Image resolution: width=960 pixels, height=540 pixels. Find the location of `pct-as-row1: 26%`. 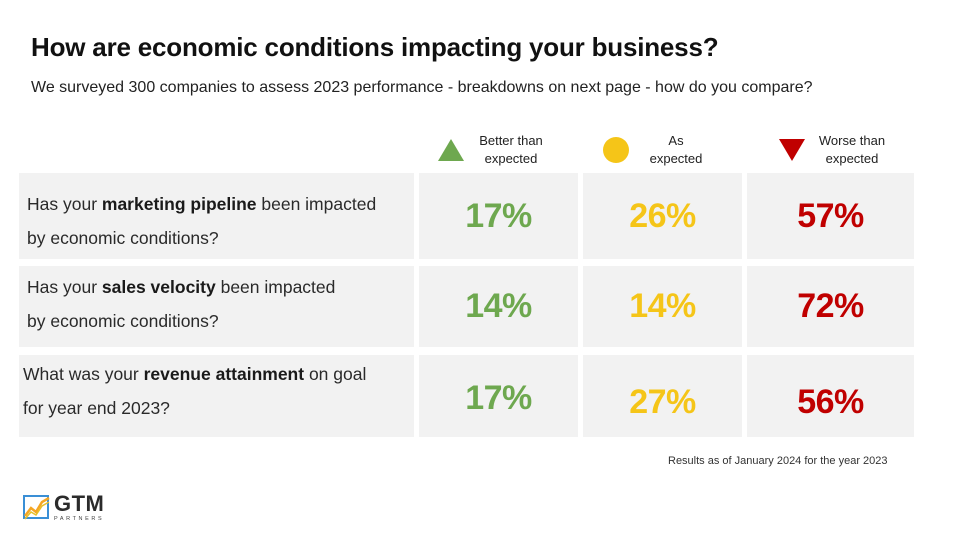

pct-as-row1: 26% is located at coordinates (662, 216).